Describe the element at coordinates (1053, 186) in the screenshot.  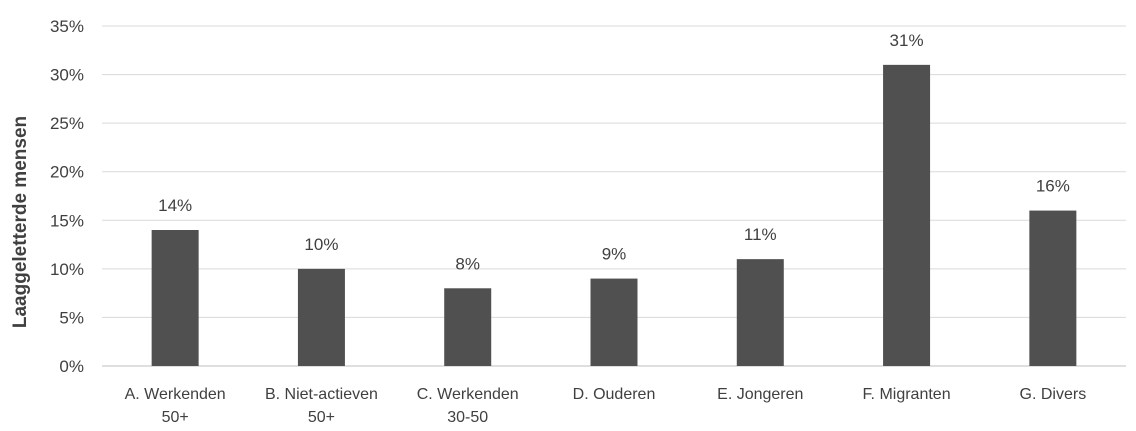
I see `data-label: 16%` at that location.